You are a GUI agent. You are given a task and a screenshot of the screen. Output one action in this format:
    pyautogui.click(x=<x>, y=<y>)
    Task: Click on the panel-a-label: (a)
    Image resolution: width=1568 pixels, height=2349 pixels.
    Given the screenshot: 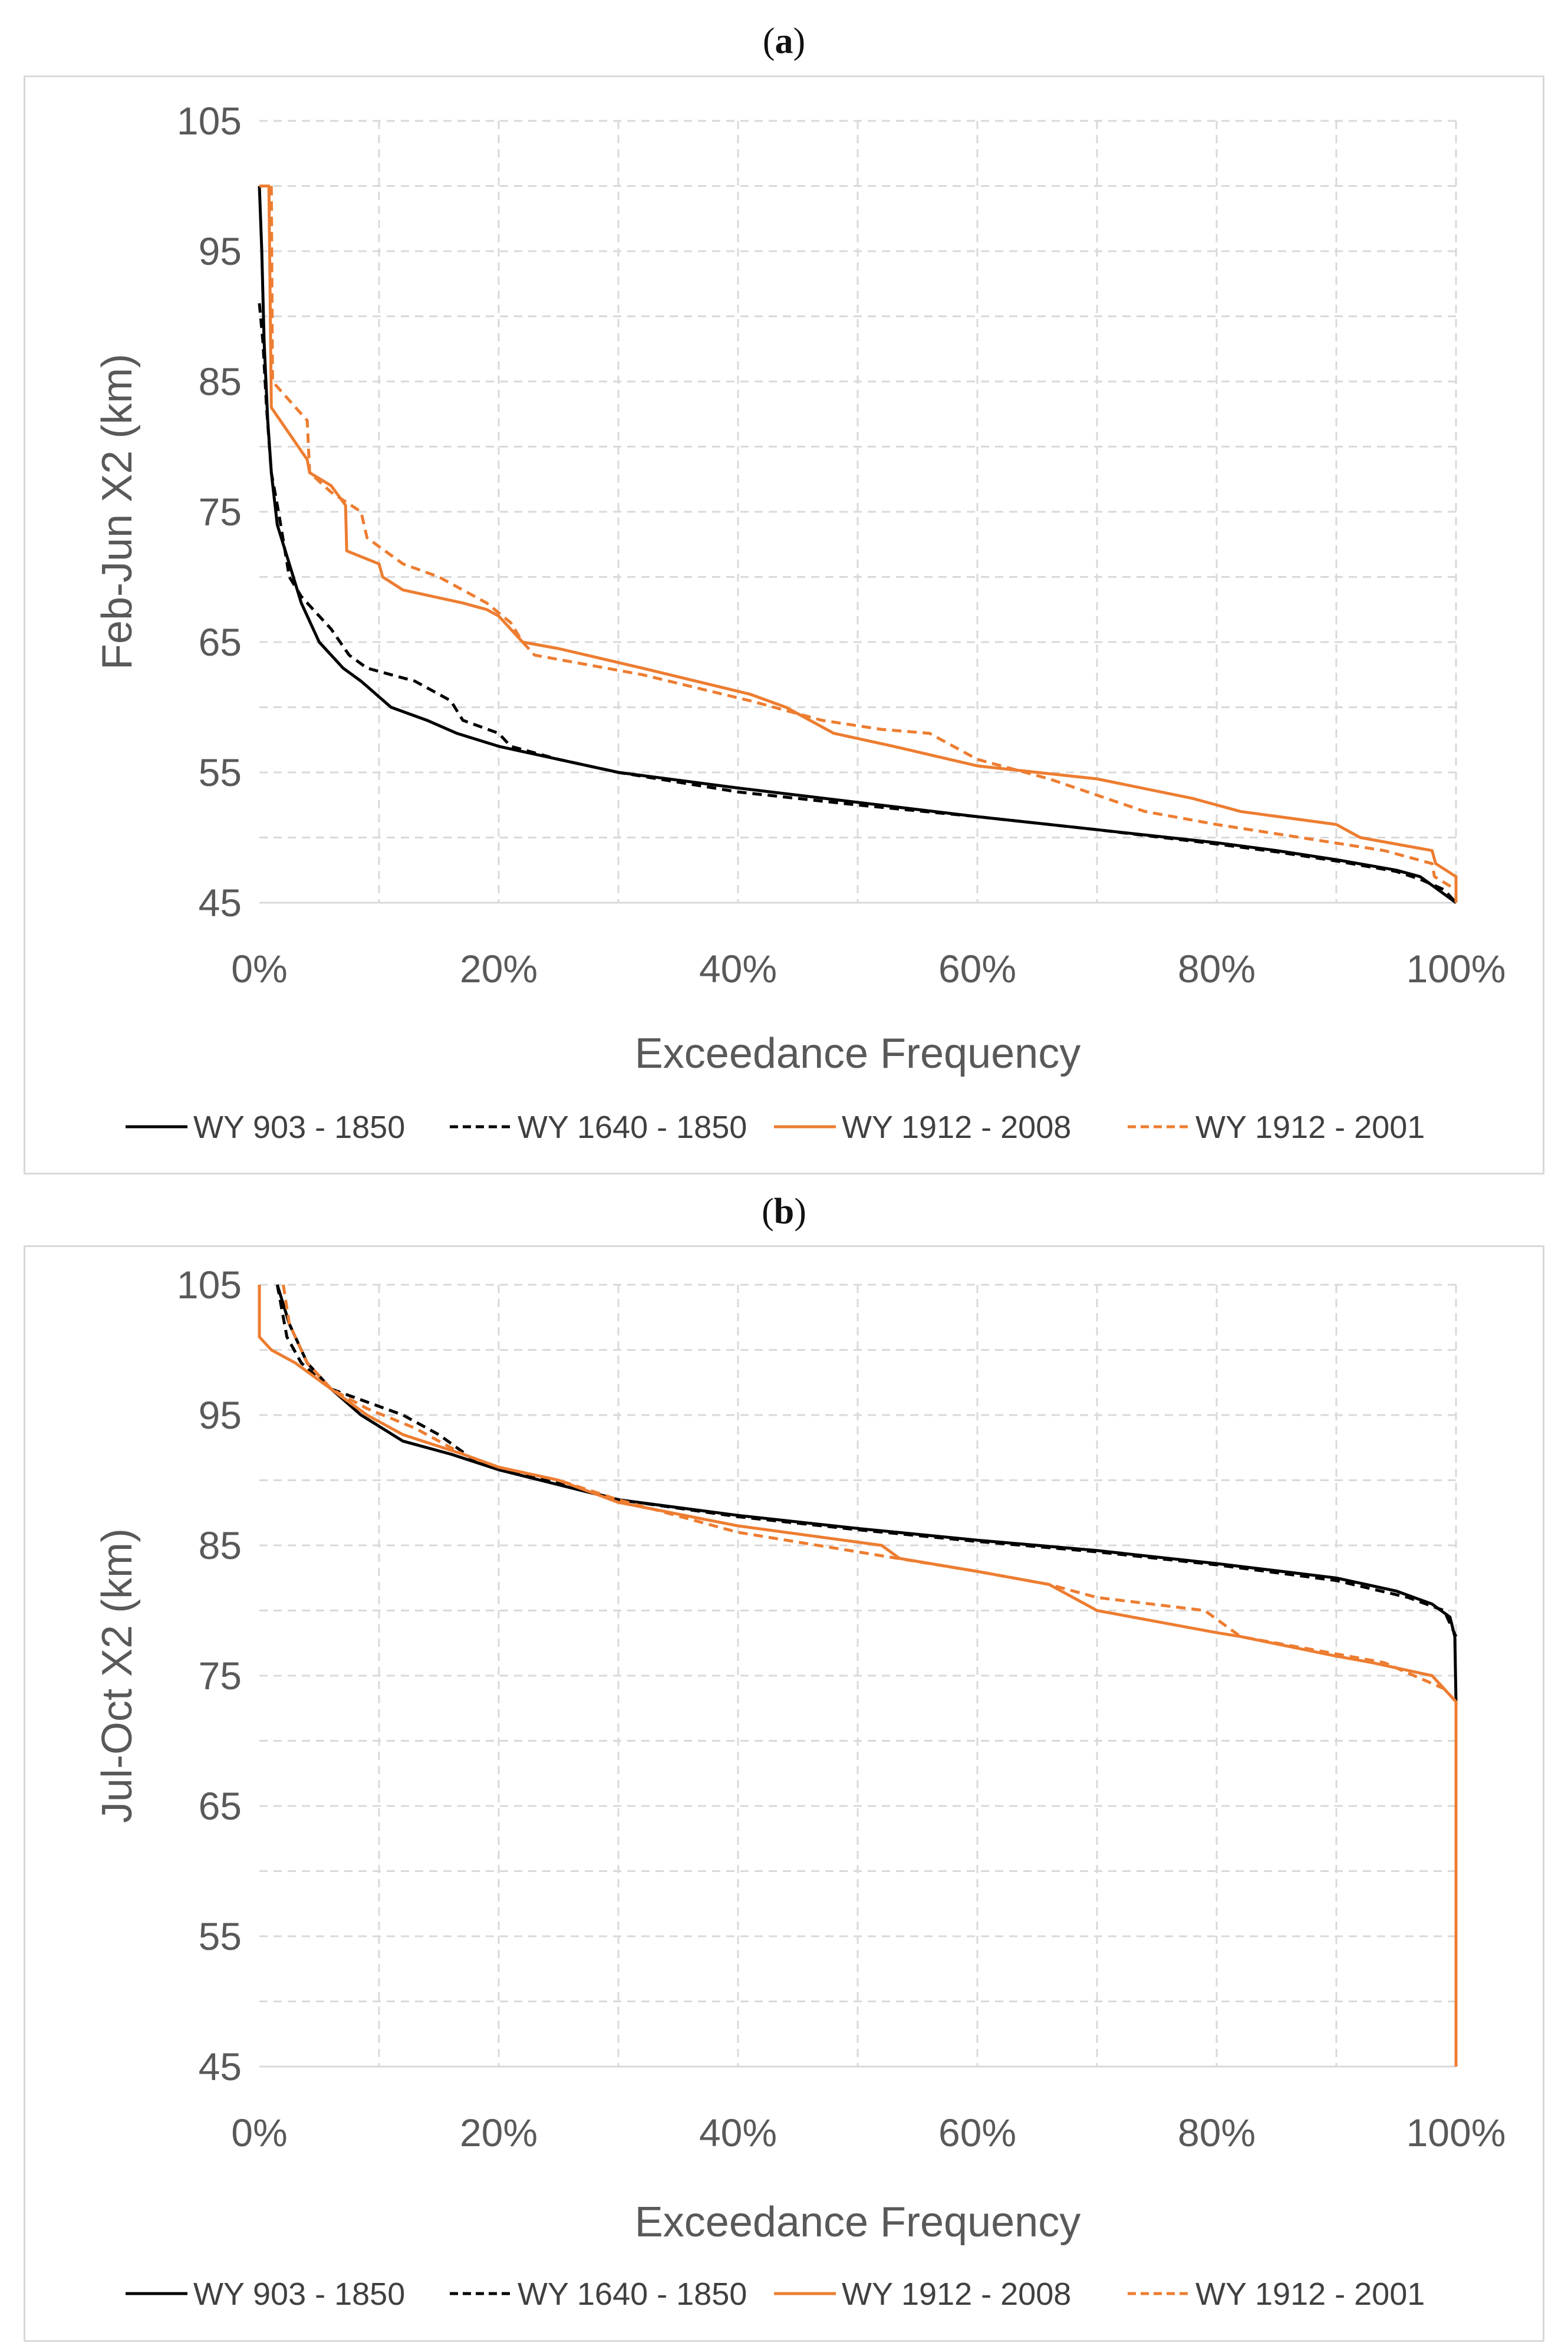 What is the action you would take?
    pyautogui.click(x=784, y=41)
    